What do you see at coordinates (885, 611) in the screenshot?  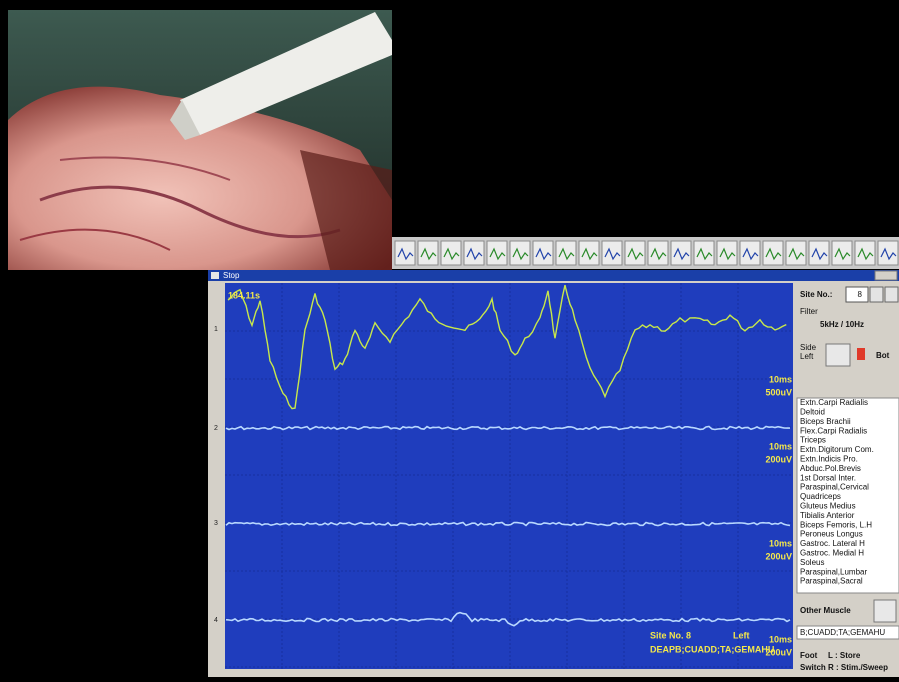 I see `other-muscle-icon` at bounding box center [885, 611].